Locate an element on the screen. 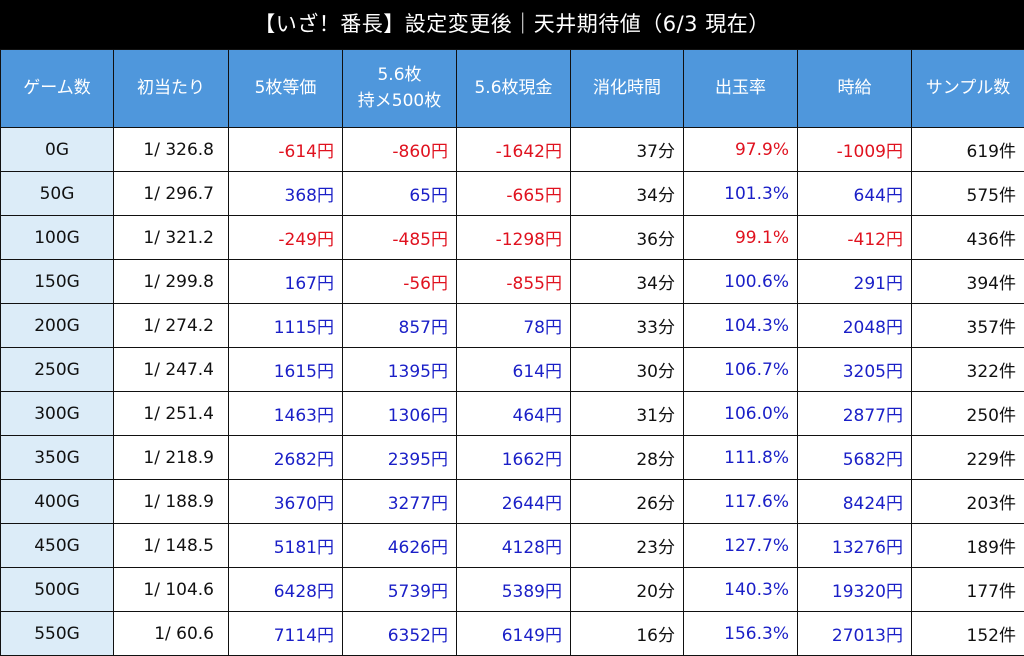  cell-first-hit: 1/ 321.2 is located at coordinates (171, 237).